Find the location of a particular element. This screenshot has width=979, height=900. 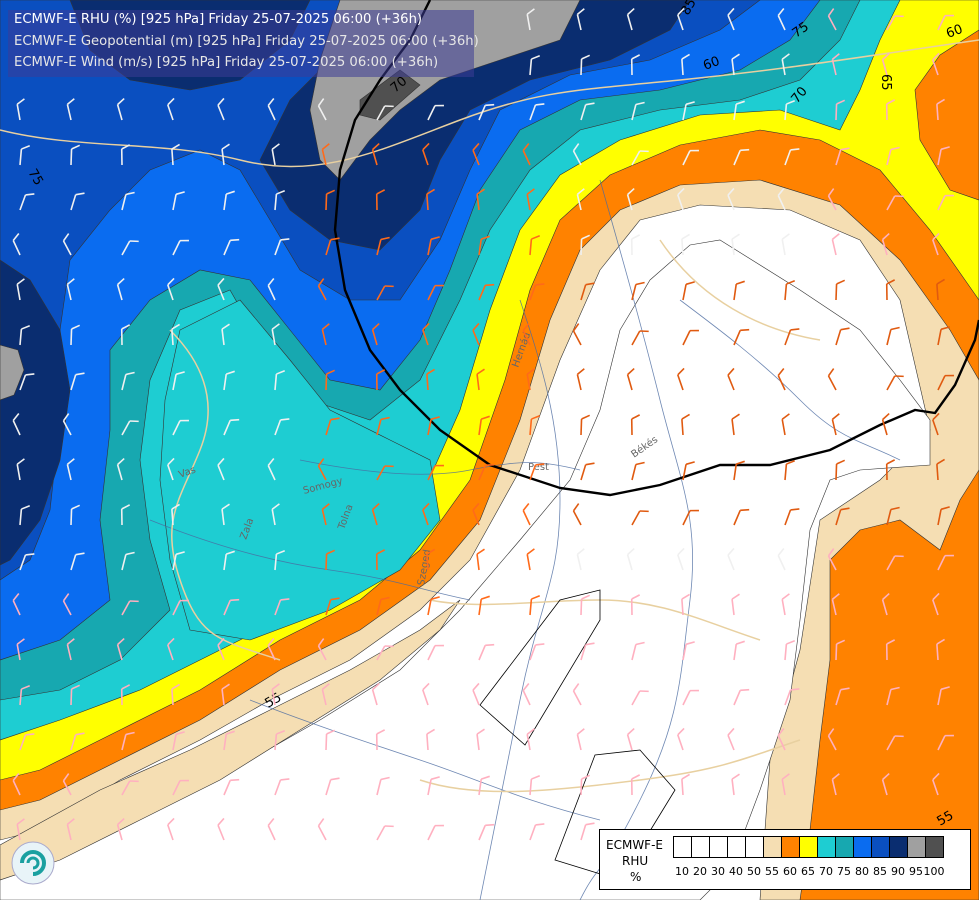

legend-tick: 40 is located at coordinates (736, 871).